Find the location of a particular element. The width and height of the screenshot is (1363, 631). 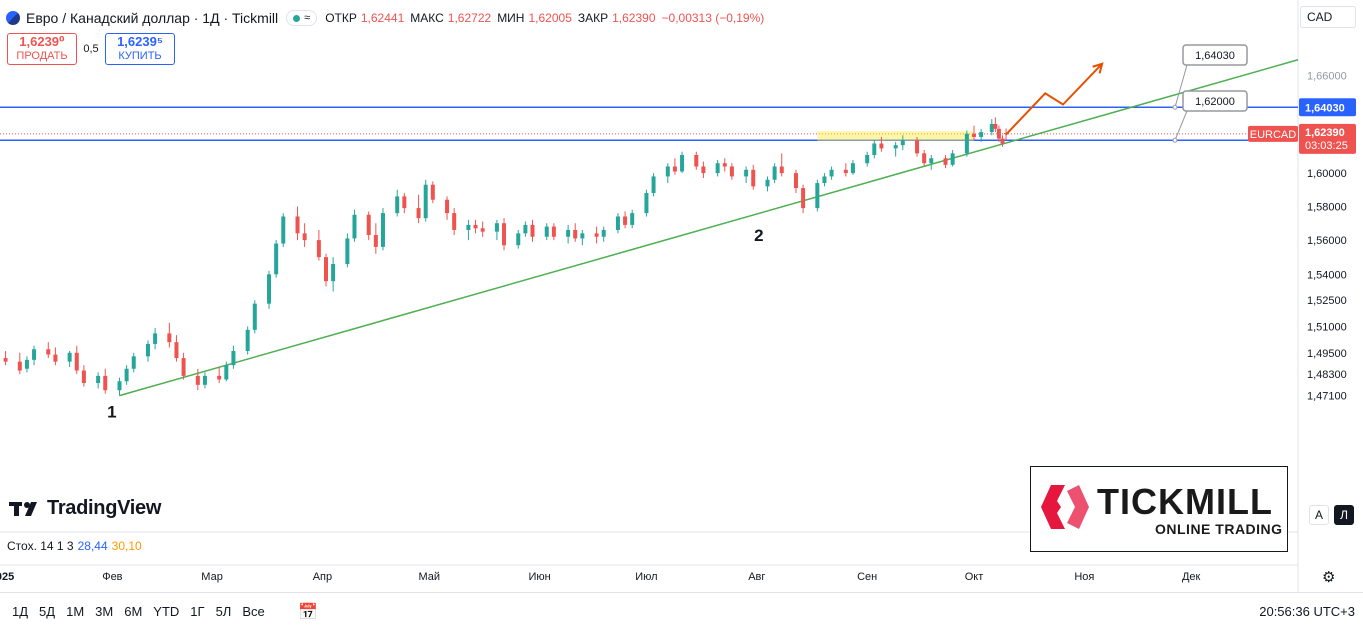

range-1m: 1М is located at coordinates (75, 611).